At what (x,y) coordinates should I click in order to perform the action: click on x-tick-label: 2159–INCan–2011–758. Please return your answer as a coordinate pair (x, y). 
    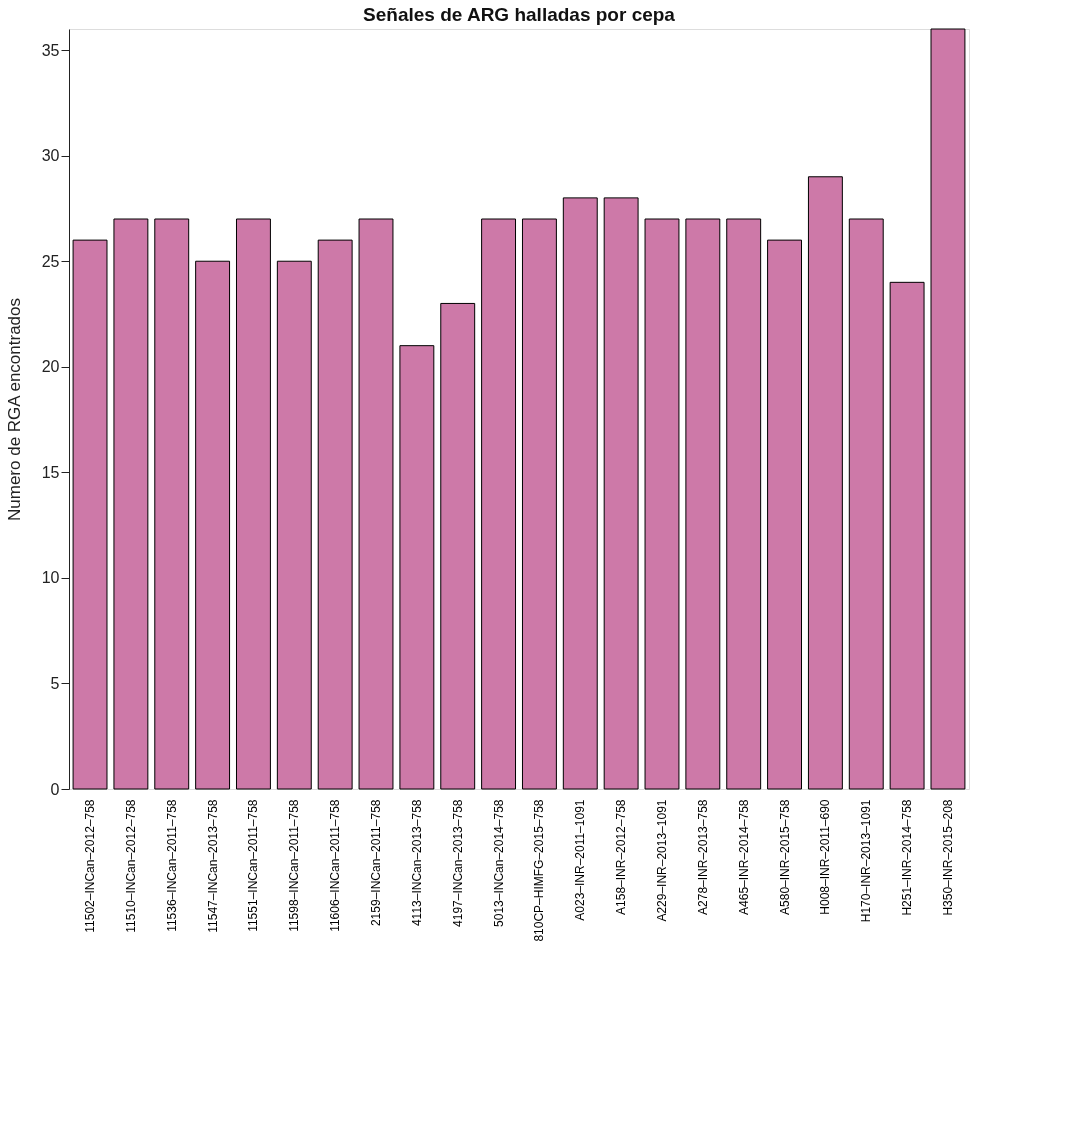
    Looking at the image, I should click on (376, 863).